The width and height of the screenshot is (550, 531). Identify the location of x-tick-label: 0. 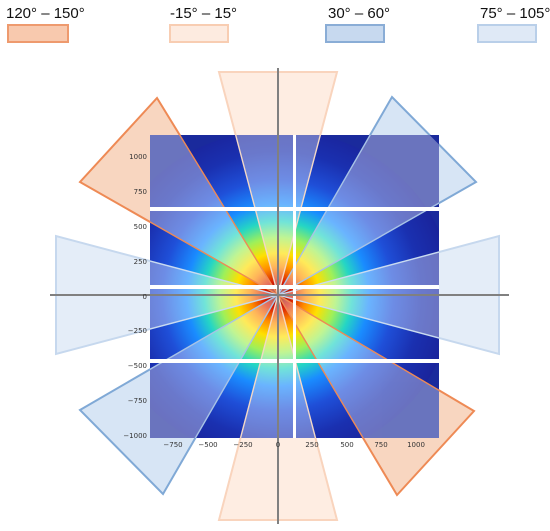
(278, 445).